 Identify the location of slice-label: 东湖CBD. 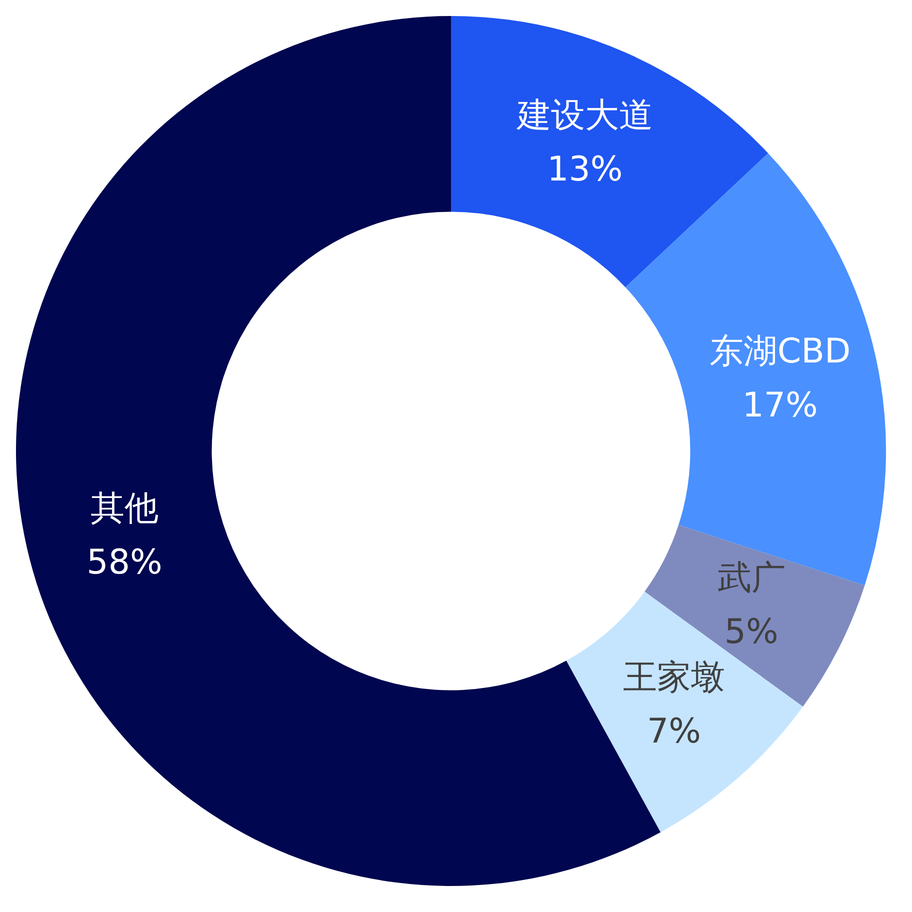
(780, 351).